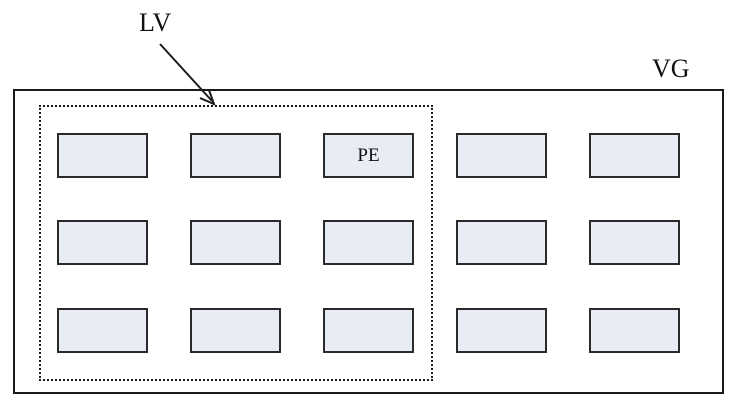 This screenshot has height=412, width=752. I want to click on pe-cell-labeled: PE, so click(368, 155).